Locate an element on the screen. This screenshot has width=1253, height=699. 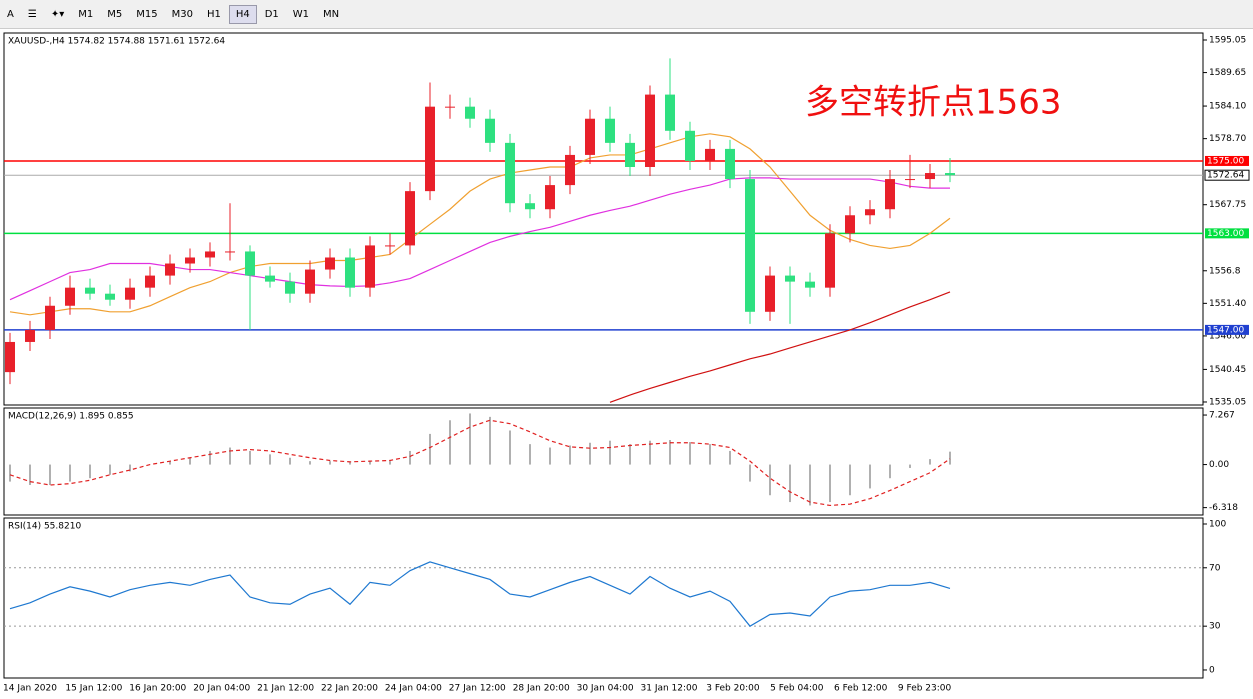
pane is located at coordinates (603, 461).